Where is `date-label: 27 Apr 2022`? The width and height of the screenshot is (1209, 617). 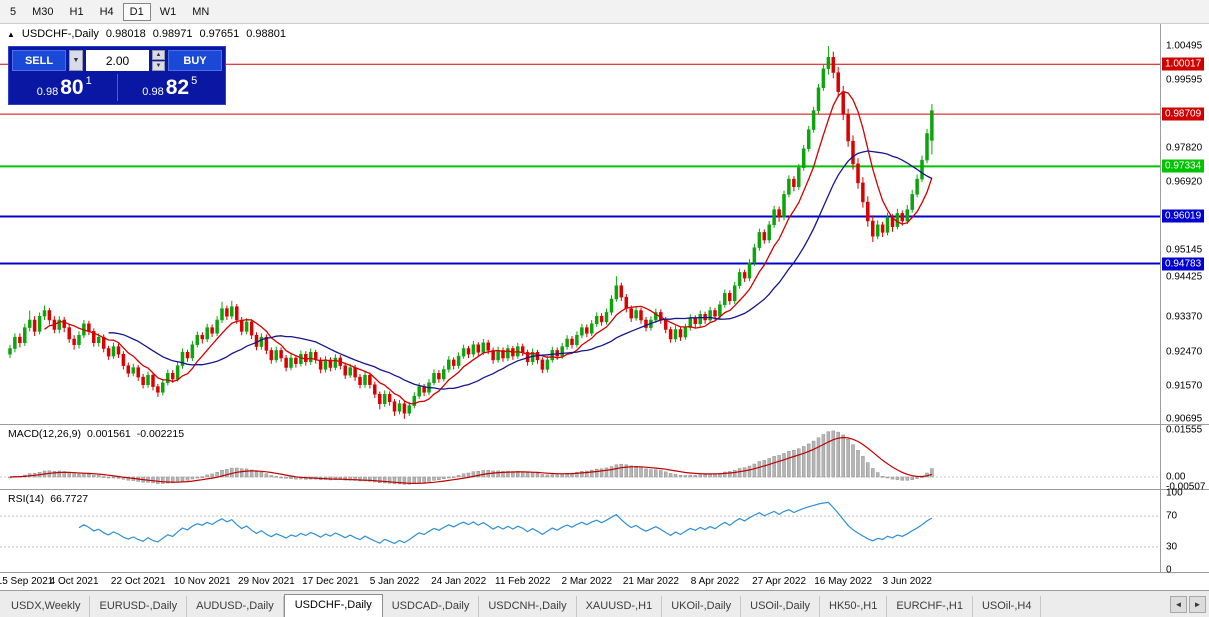 date-label: 27 Apr 2022 is located at coordinates (779, 581).